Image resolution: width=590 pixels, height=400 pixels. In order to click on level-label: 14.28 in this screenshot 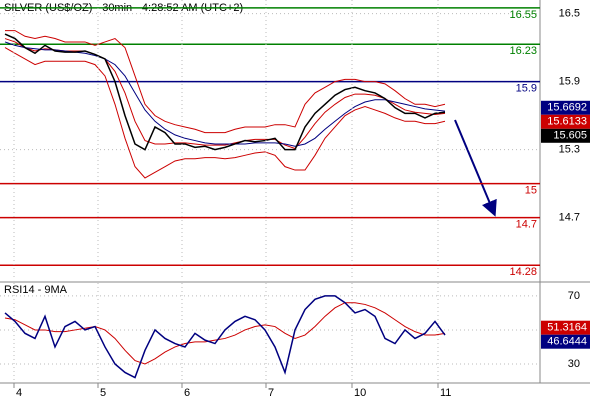, I will do `click(523, 272)`.